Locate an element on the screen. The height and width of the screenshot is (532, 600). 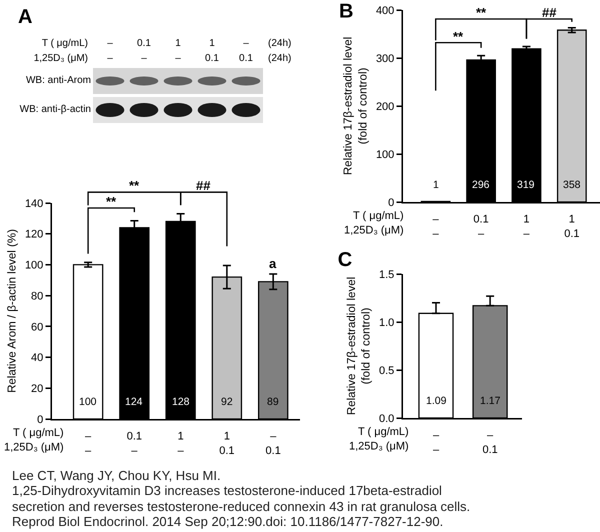
data-label: 89 is located at coordinates (273, 402).